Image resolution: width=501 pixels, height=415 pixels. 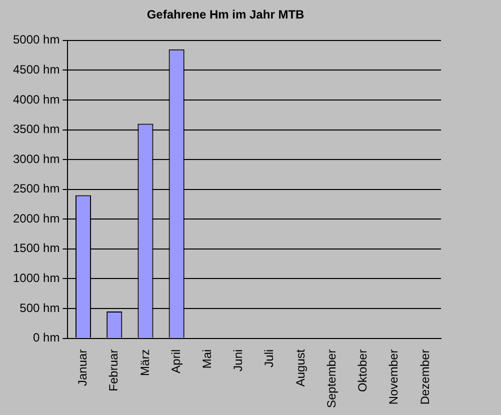 What do you see at coordinates (300, 367) in the screenshot?
I see `x-tick-label: August` at bounding box center [300, 367].